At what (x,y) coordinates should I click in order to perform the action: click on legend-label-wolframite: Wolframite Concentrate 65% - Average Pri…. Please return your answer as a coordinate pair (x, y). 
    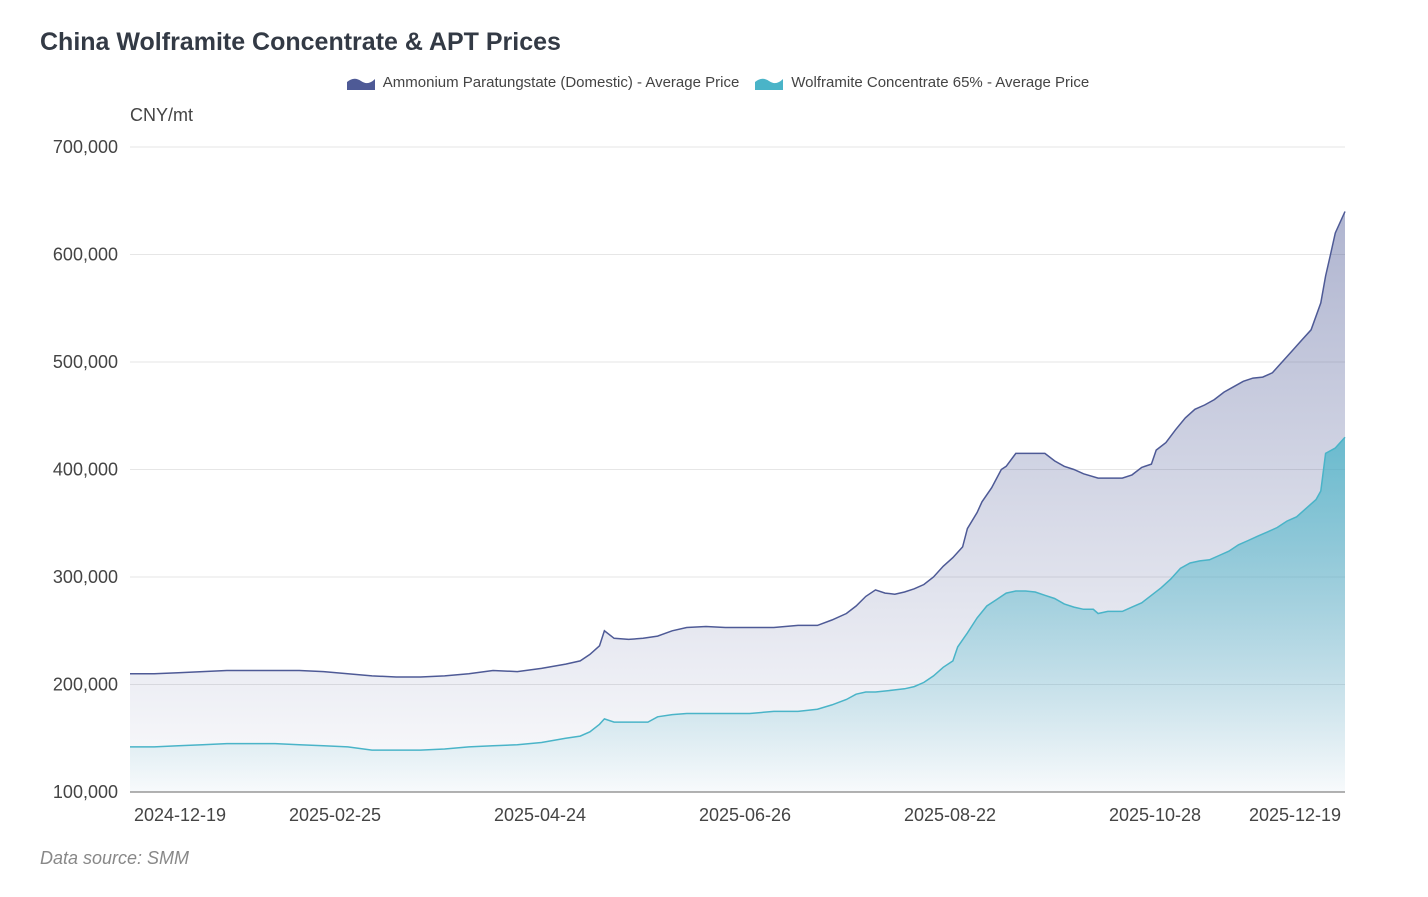
    Looking at the image, I should click on (940, 82).